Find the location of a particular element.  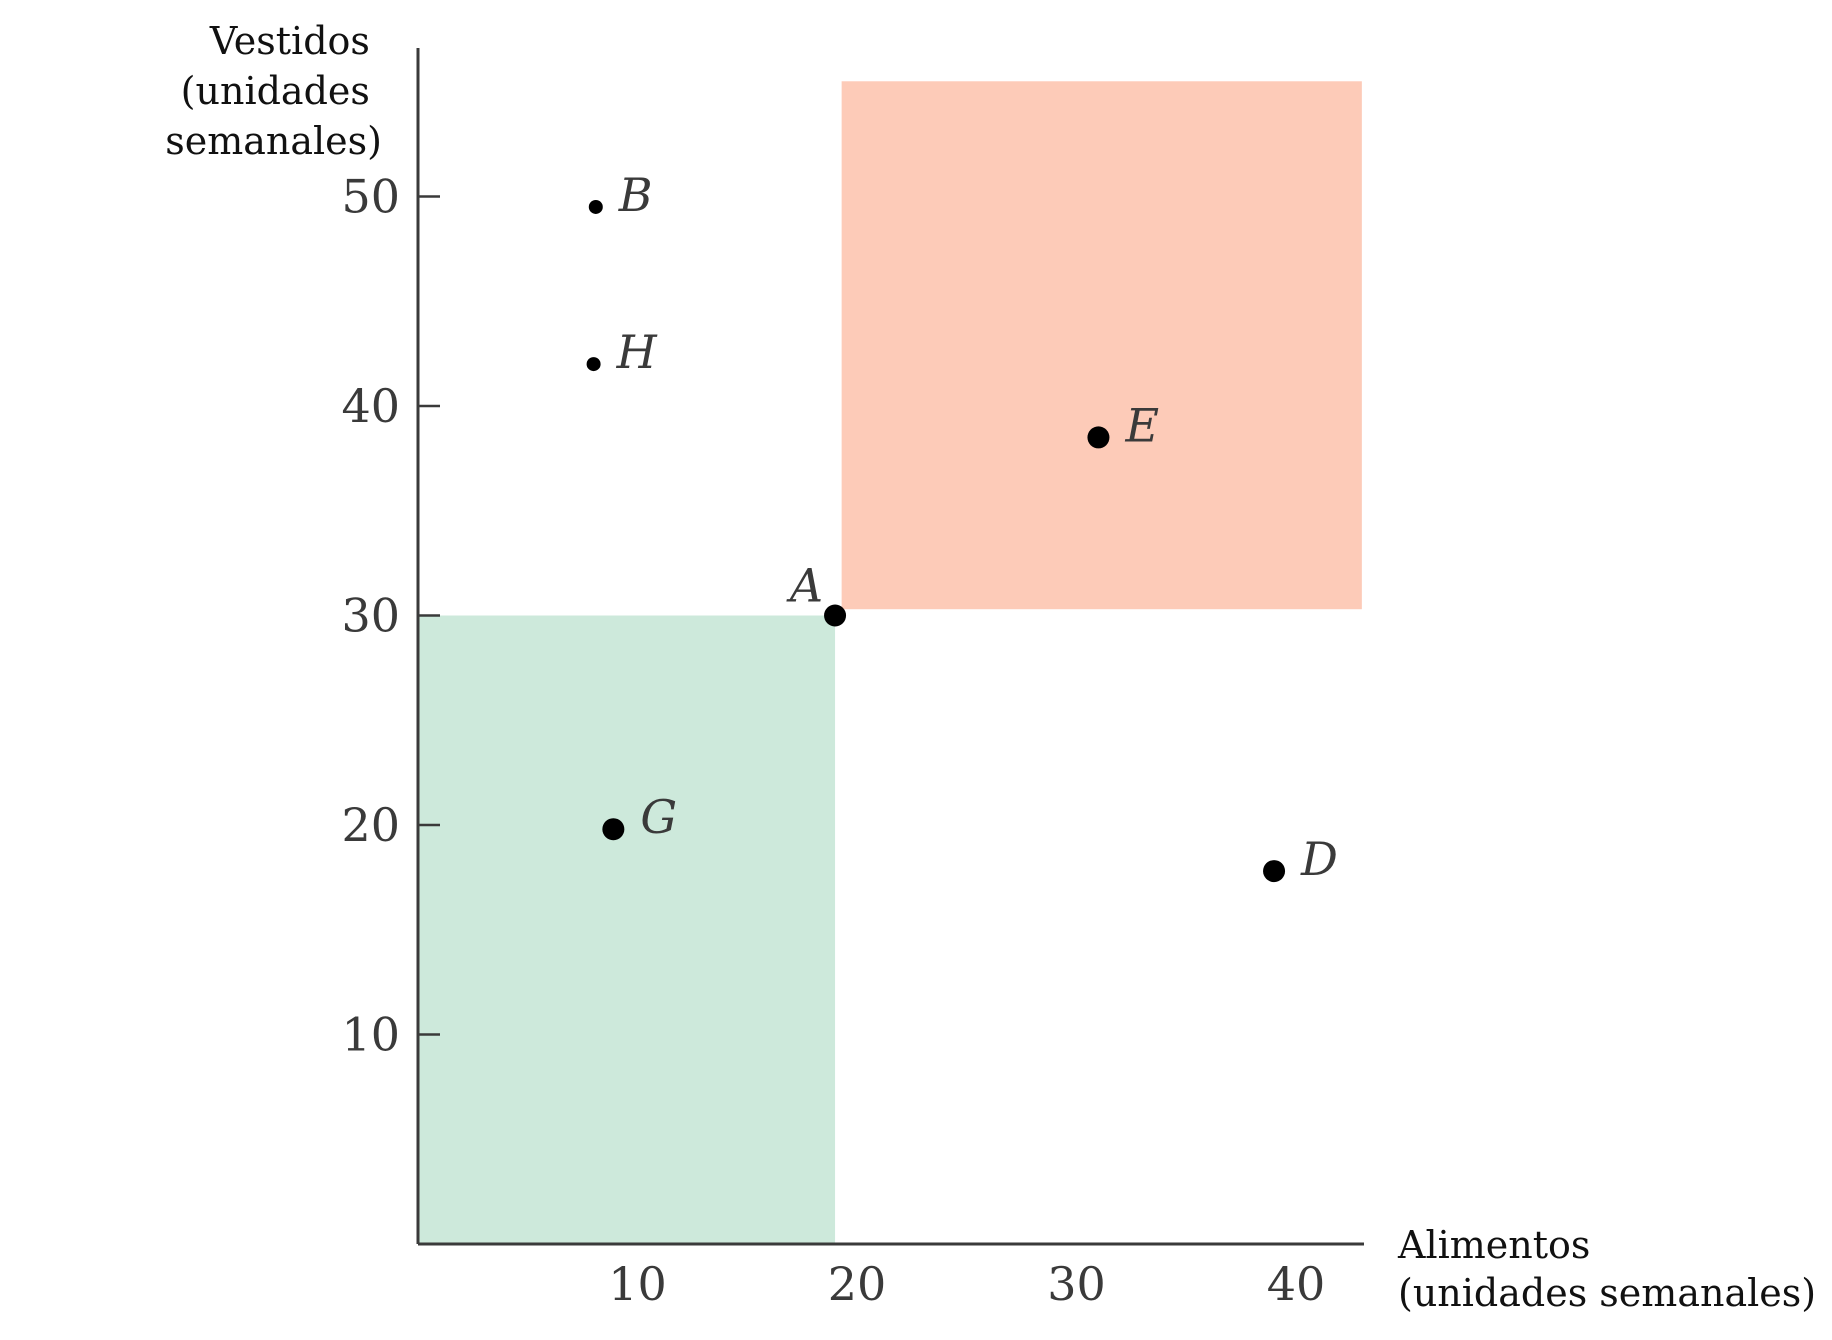

y-tick-label: 30 is located at coordinates (370, 616).